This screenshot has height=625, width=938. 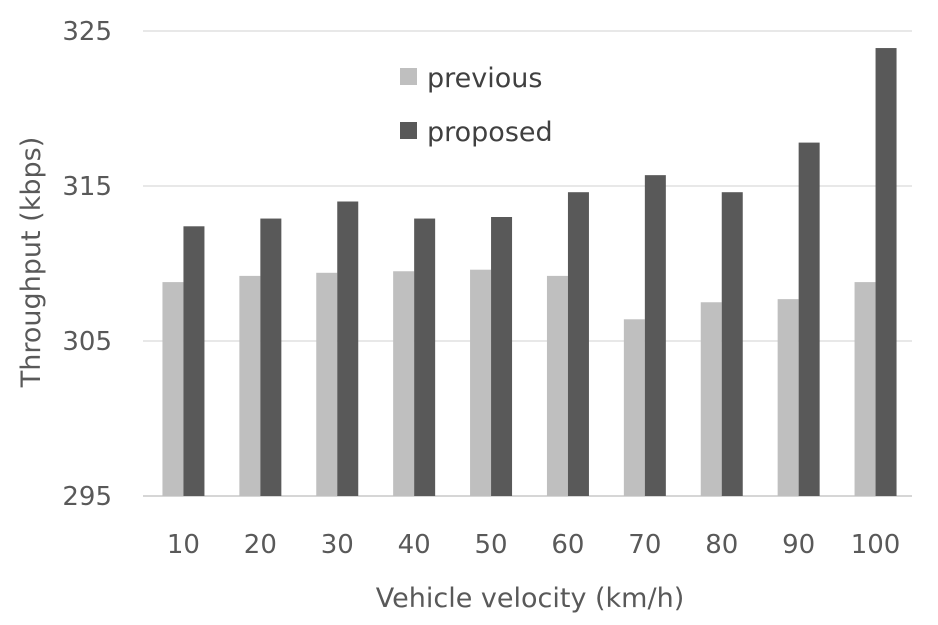 What do you see at coordinates (87, 32) in the screenshot?
I see `y-tick-label: 325` at bounding box center [87, 32].